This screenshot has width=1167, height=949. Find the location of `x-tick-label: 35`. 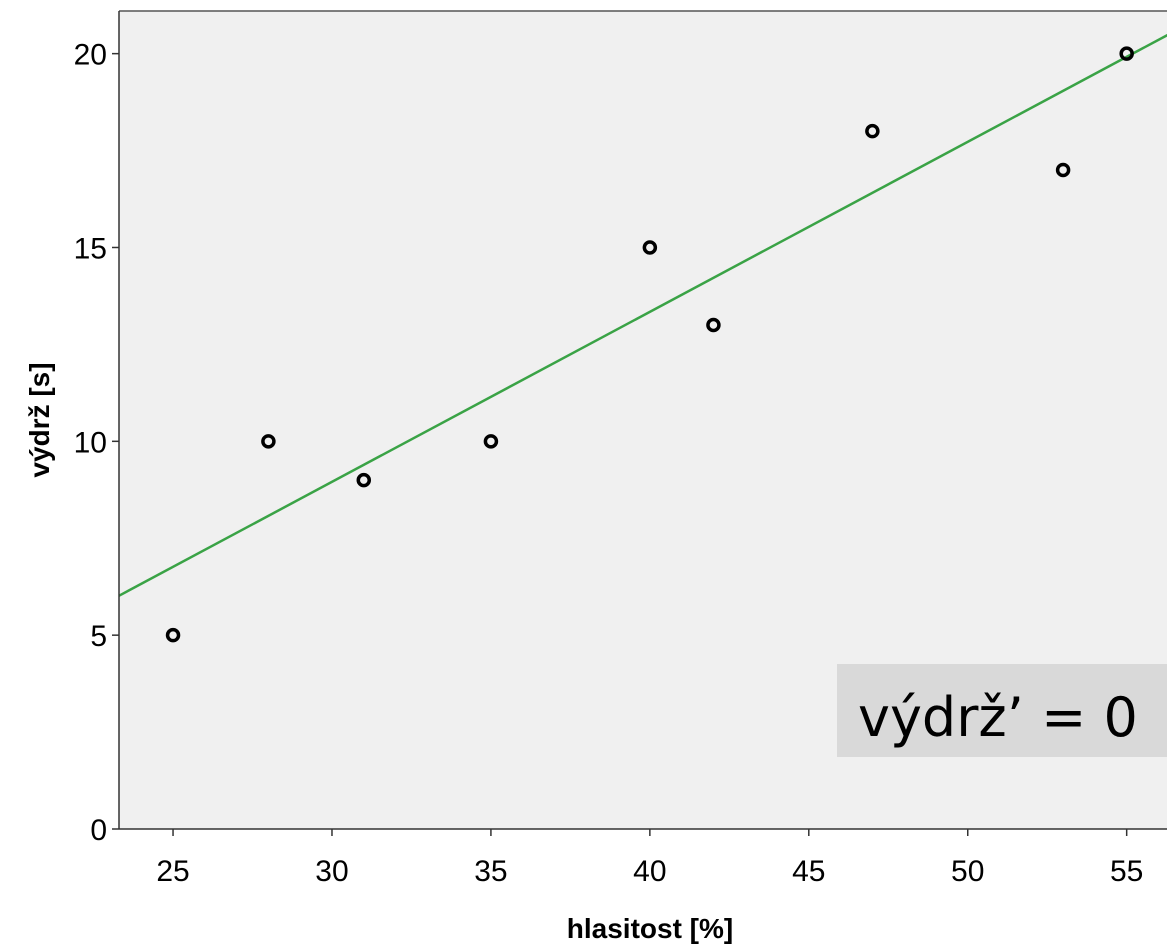

x-tick-label: 35 is located at coordinates (490, 871).